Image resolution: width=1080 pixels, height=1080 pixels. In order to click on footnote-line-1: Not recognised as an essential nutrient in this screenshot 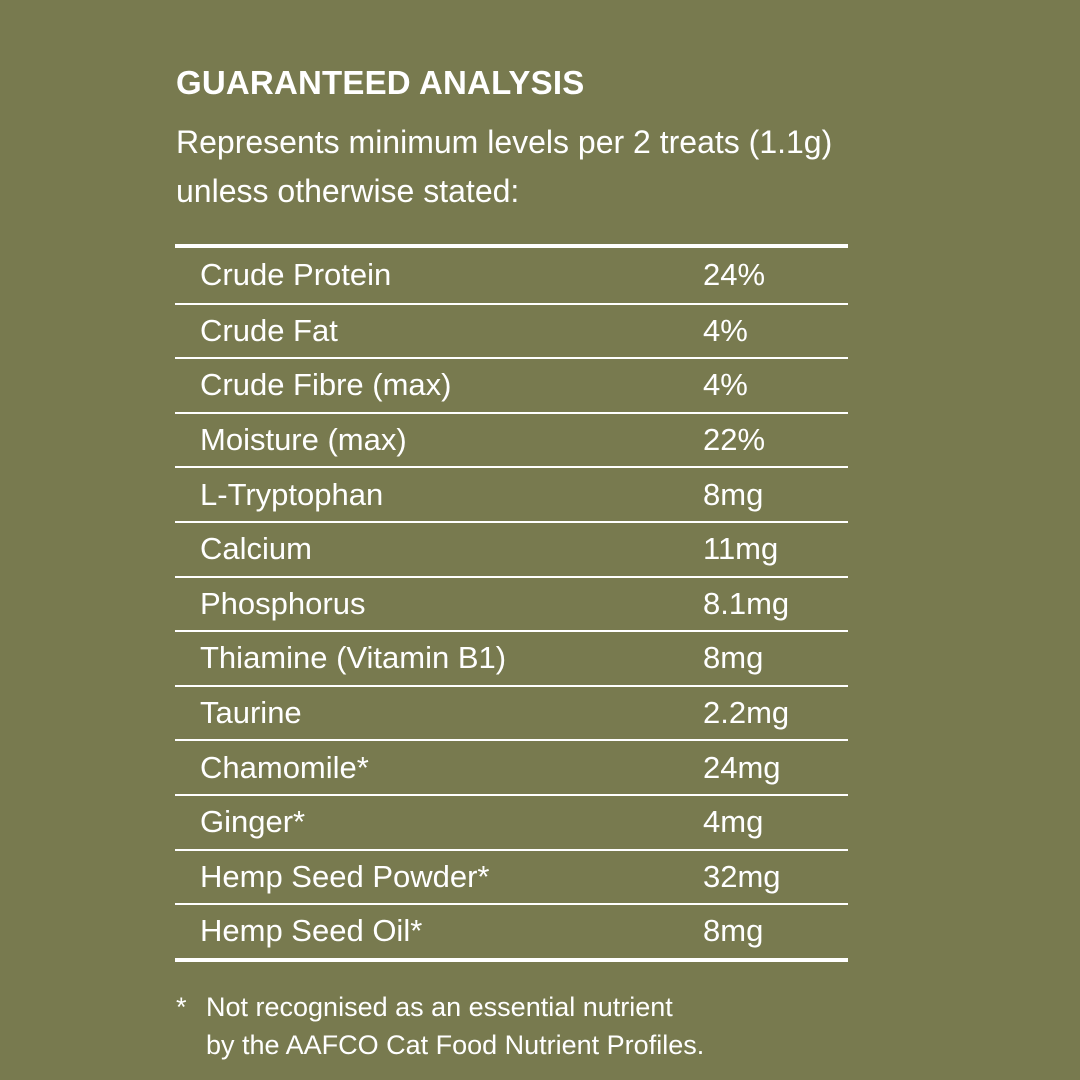, I will do `click(439, 1007)`.